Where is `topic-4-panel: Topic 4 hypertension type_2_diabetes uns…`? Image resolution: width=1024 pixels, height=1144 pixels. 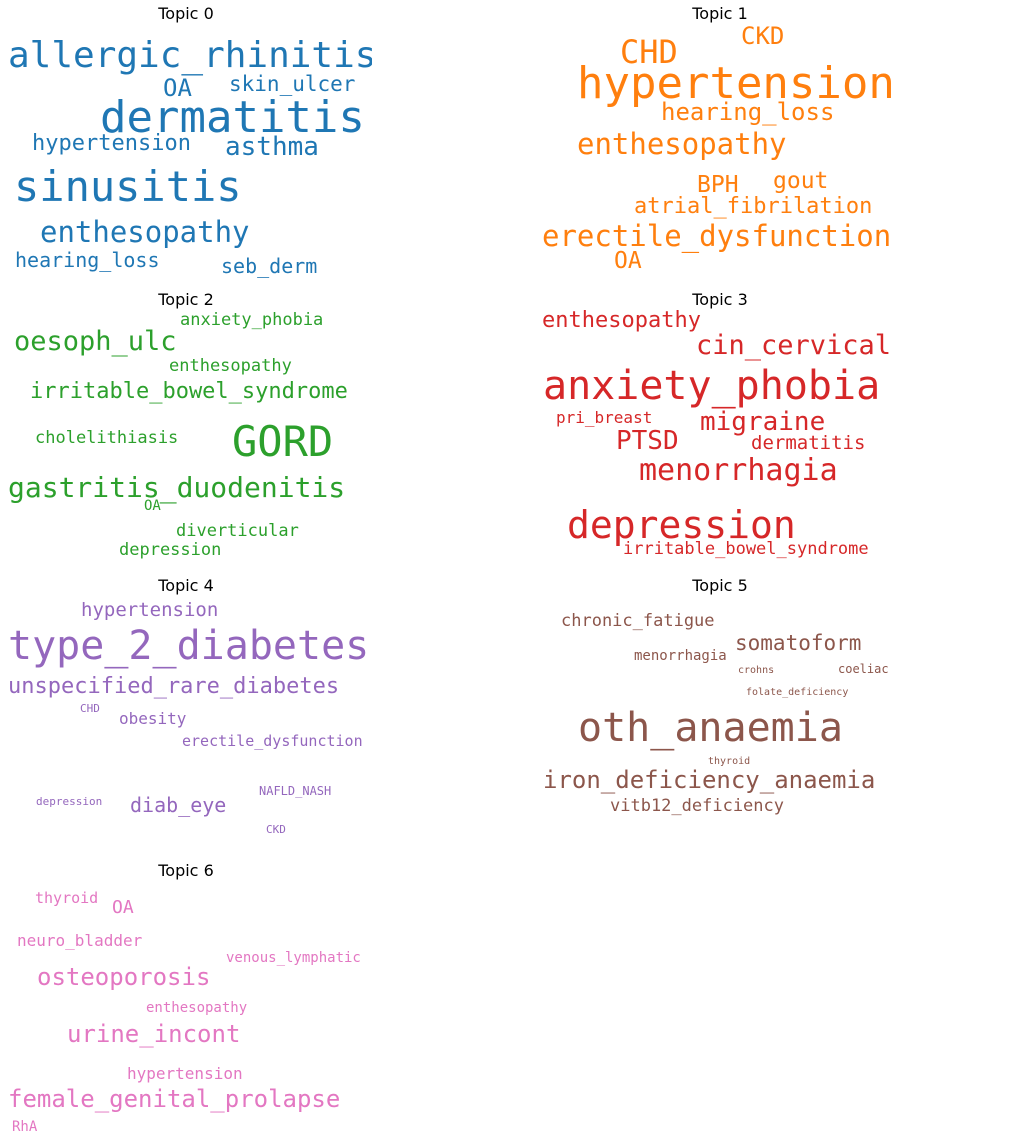
topic-4-panel: Topic 4 hypertension type_2_diabetes uns… is located at coordinates (186, 712).